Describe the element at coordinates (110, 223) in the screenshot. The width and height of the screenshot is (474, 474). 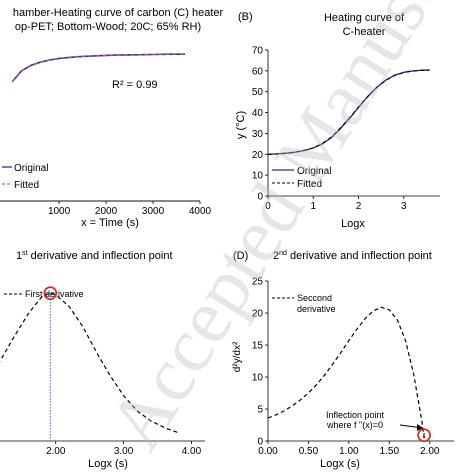
I see `panel-a-xlabel: x = Time (s)` at that location.